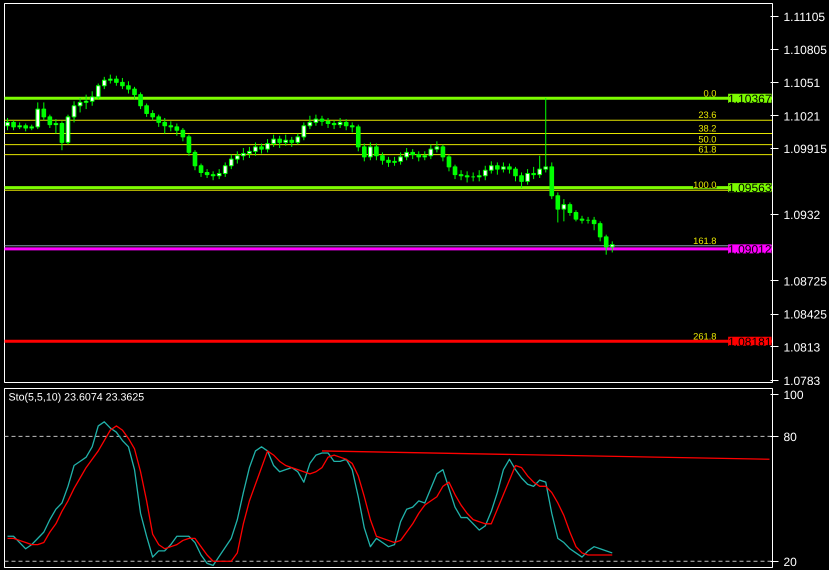 This screenshot has width=829, height=570. Describe the element at coordinates (802, 347) in the screenshot. I see `y-tick-label: 1.0813` at that location.